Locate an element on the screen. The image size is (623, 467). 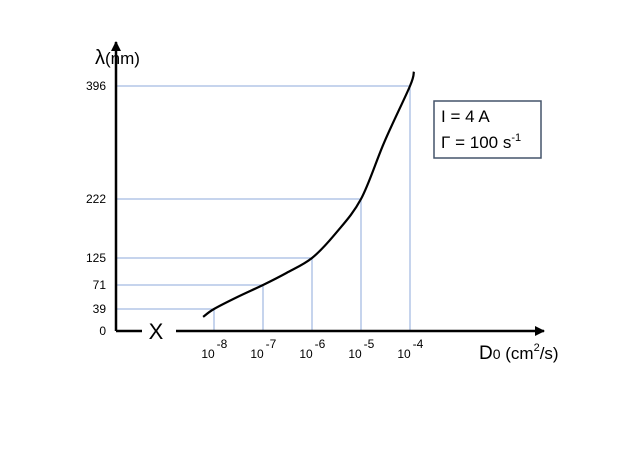
y-tick-label: 125 is located at coordinates (96, 258).